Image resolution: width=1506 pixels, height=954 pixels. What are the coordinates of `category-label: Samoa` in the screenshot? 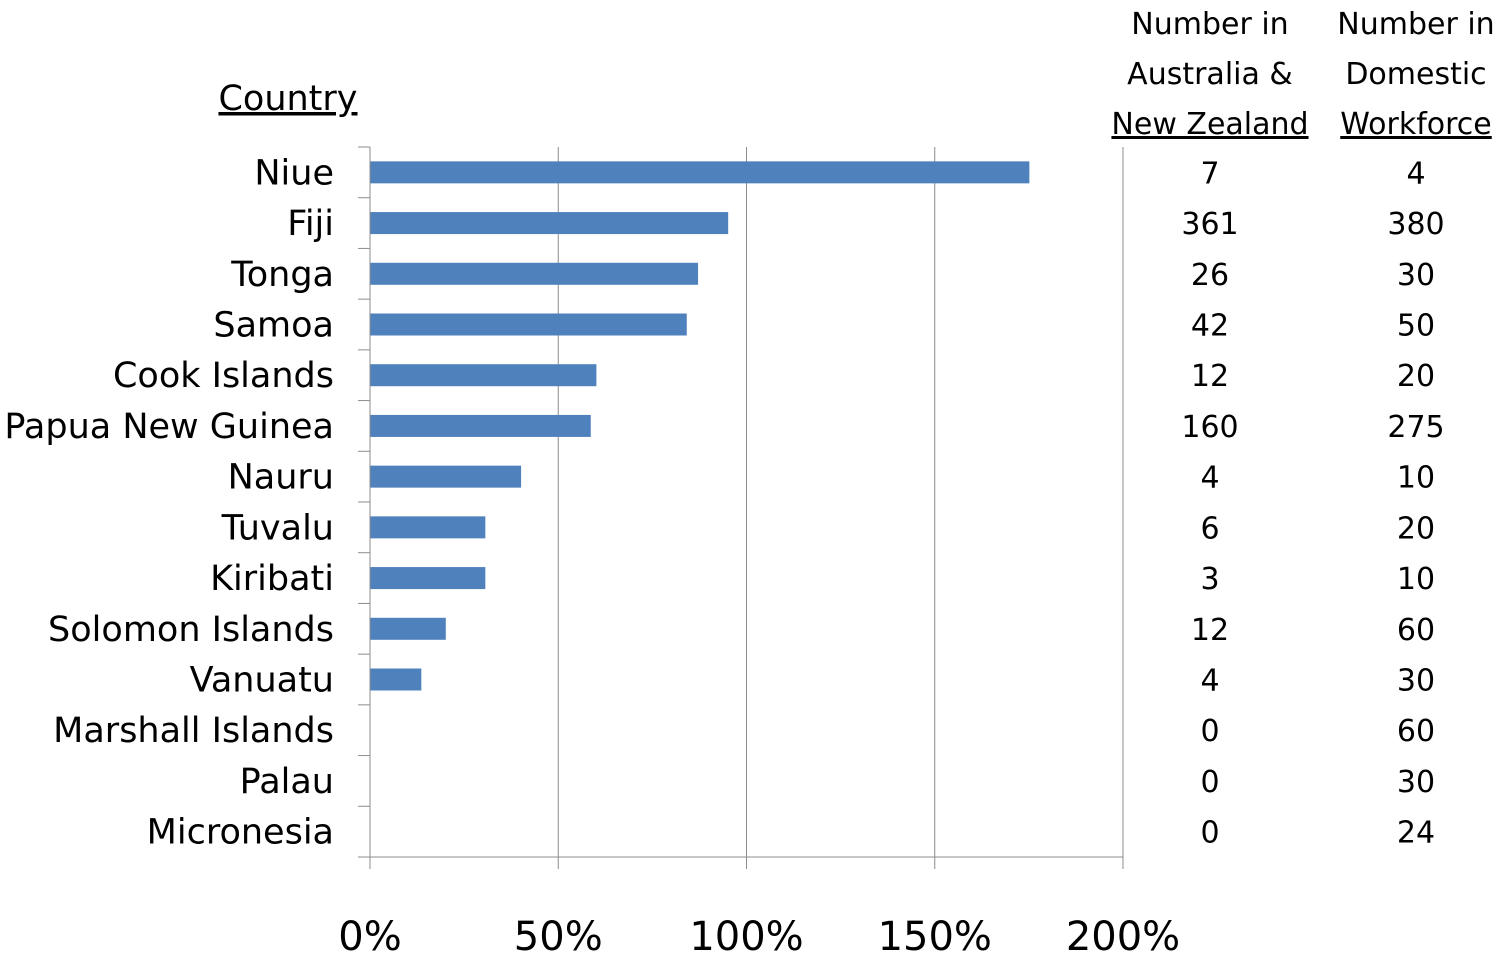 It's located at (273, 326).